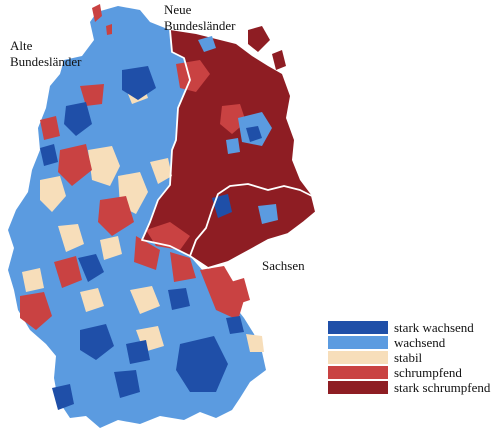 This screenshot has height=436, width=500. Describe the element at coordinates (442, 387) in the screenshot. I see `legend-label: stark schrumpfend` at that location.